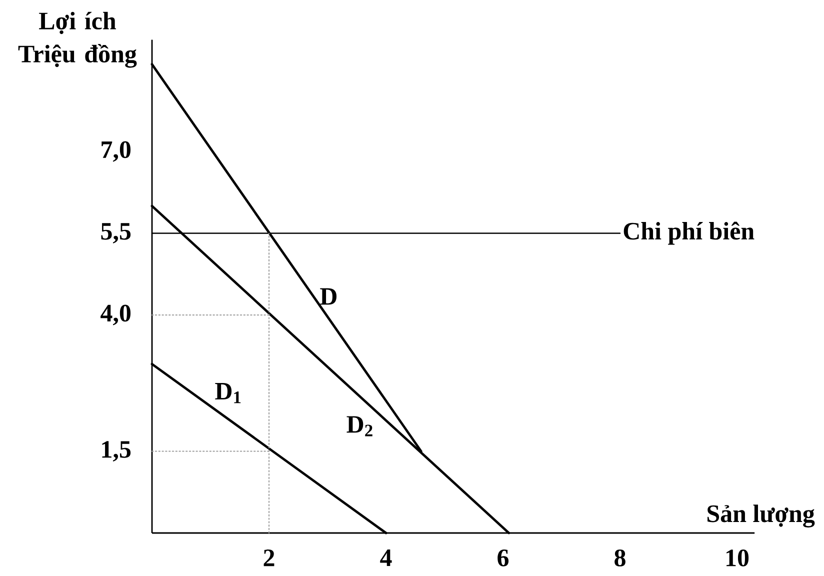 The width and height of the screenshot is (824, 576). I want to click on y-tick-label: 1,5, so click(116, 451).